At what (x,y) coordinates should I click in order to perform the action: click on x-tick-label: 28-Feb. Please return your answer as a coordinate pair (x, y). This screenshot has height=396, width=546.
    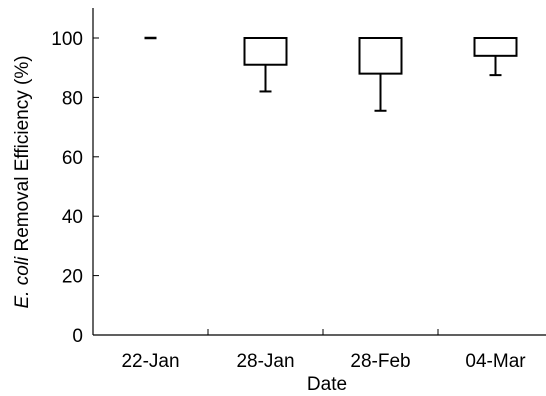
    Looking at the image, I should click on (380, 361).